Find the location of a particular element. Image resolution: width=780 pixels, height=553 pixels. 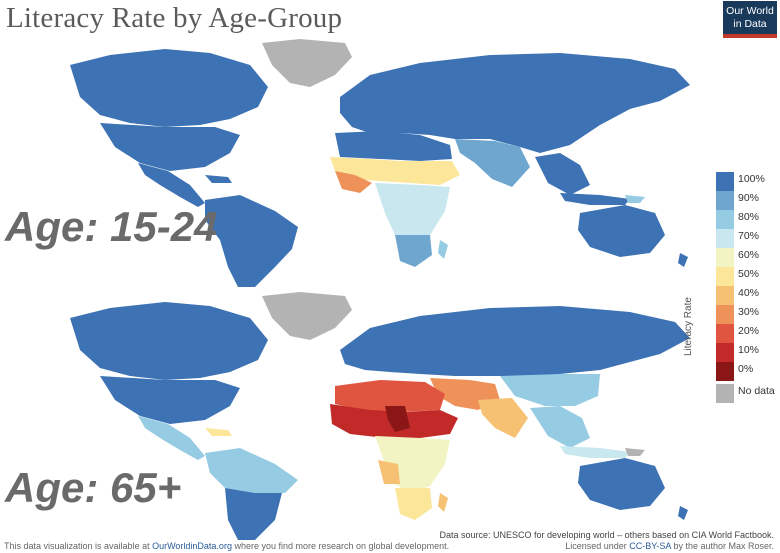

south-america-south-region is located at coordinates (253, 514).